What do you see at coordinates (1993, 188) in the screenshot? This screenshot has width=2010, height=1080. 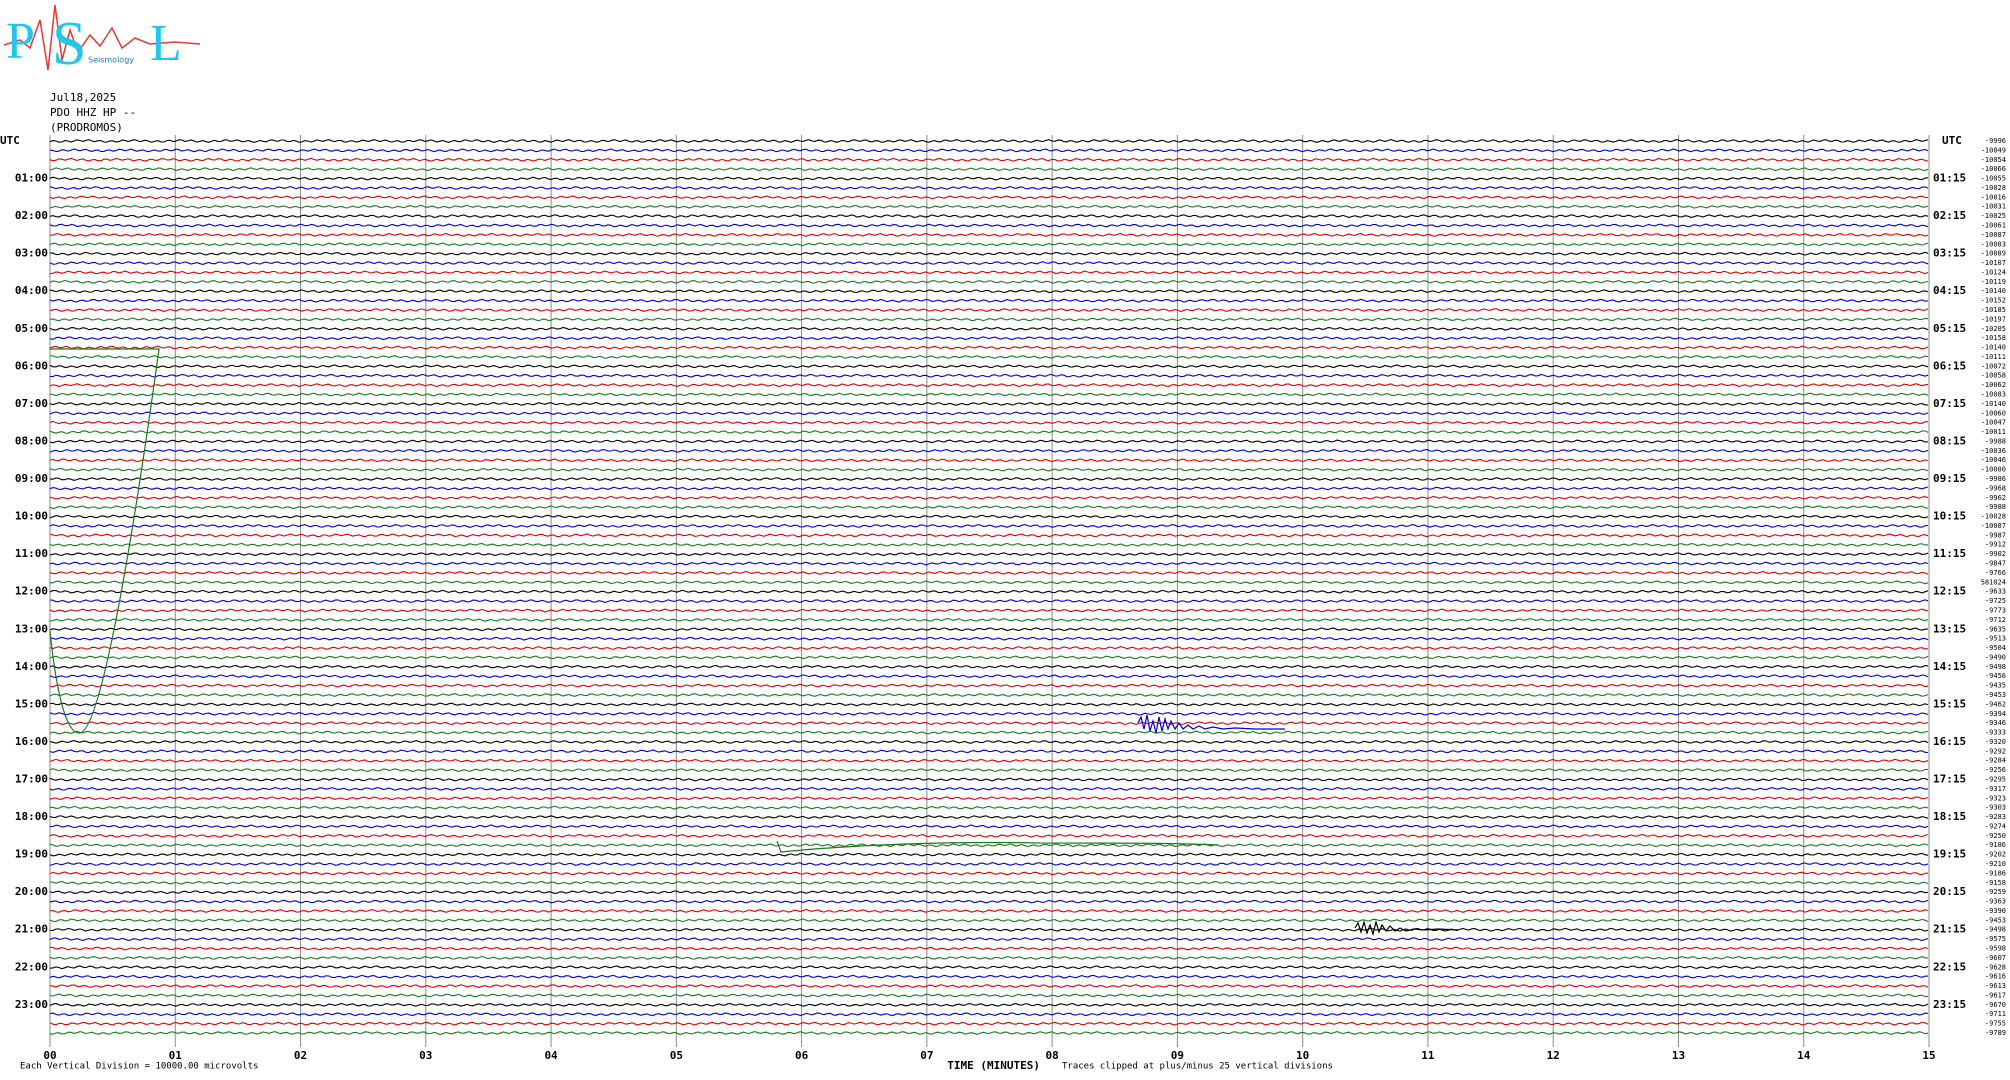 I see `offset-label: -10028` at bounding box center [1993, 188].